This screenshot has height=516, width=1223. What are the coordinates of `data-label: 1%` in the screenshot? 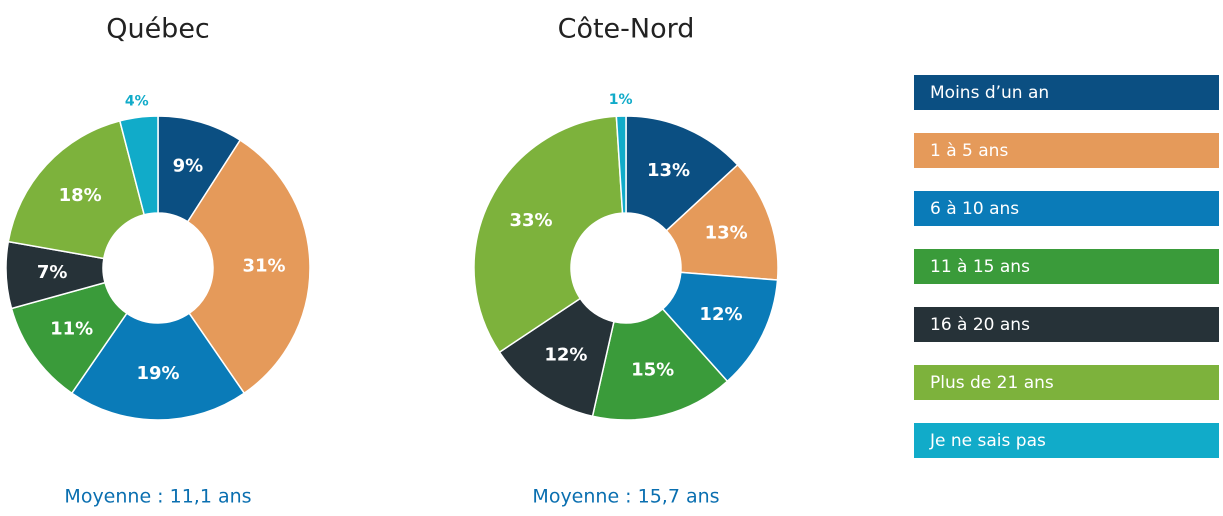 It's located at (621, 100).